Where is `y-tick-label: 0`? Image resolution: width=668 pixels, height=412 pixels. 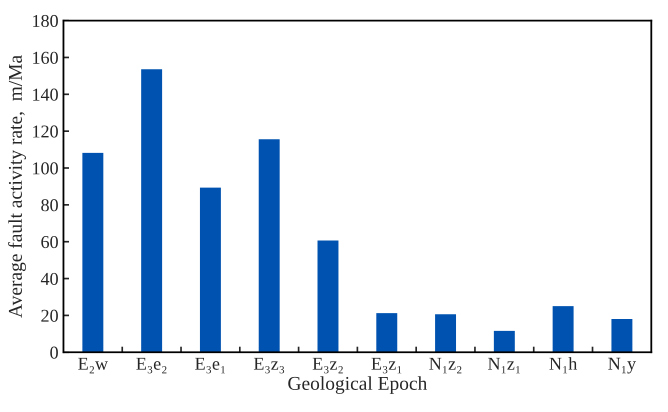
y-tick-label: 0 is located at coordinates (54, 352).